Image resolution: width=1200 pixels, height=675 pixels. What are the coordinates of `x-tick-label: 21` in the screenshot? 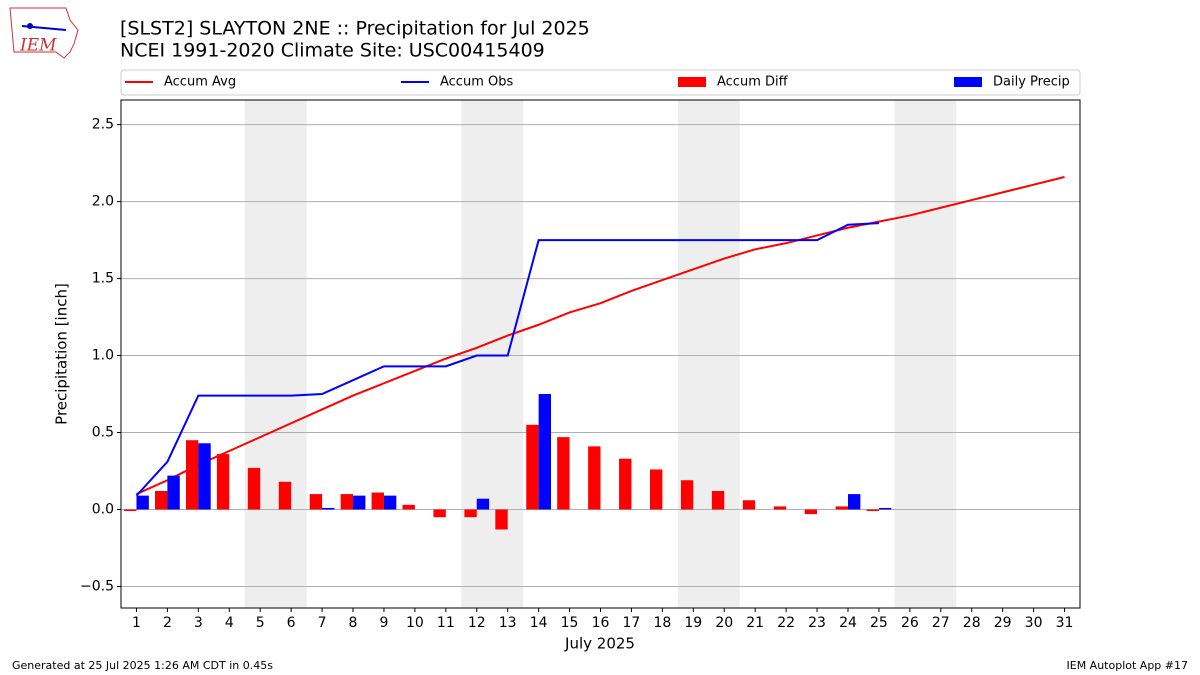 It's located at (755, 623).